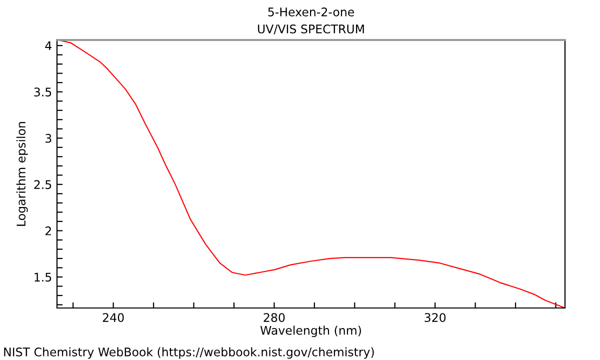 Image resolution: width=600 pixels, height=360 pixels. What do you see at coordinates (48, 231) in the screenshot?
I see `y-tick-label: 2` at bounding box center [48, 231].